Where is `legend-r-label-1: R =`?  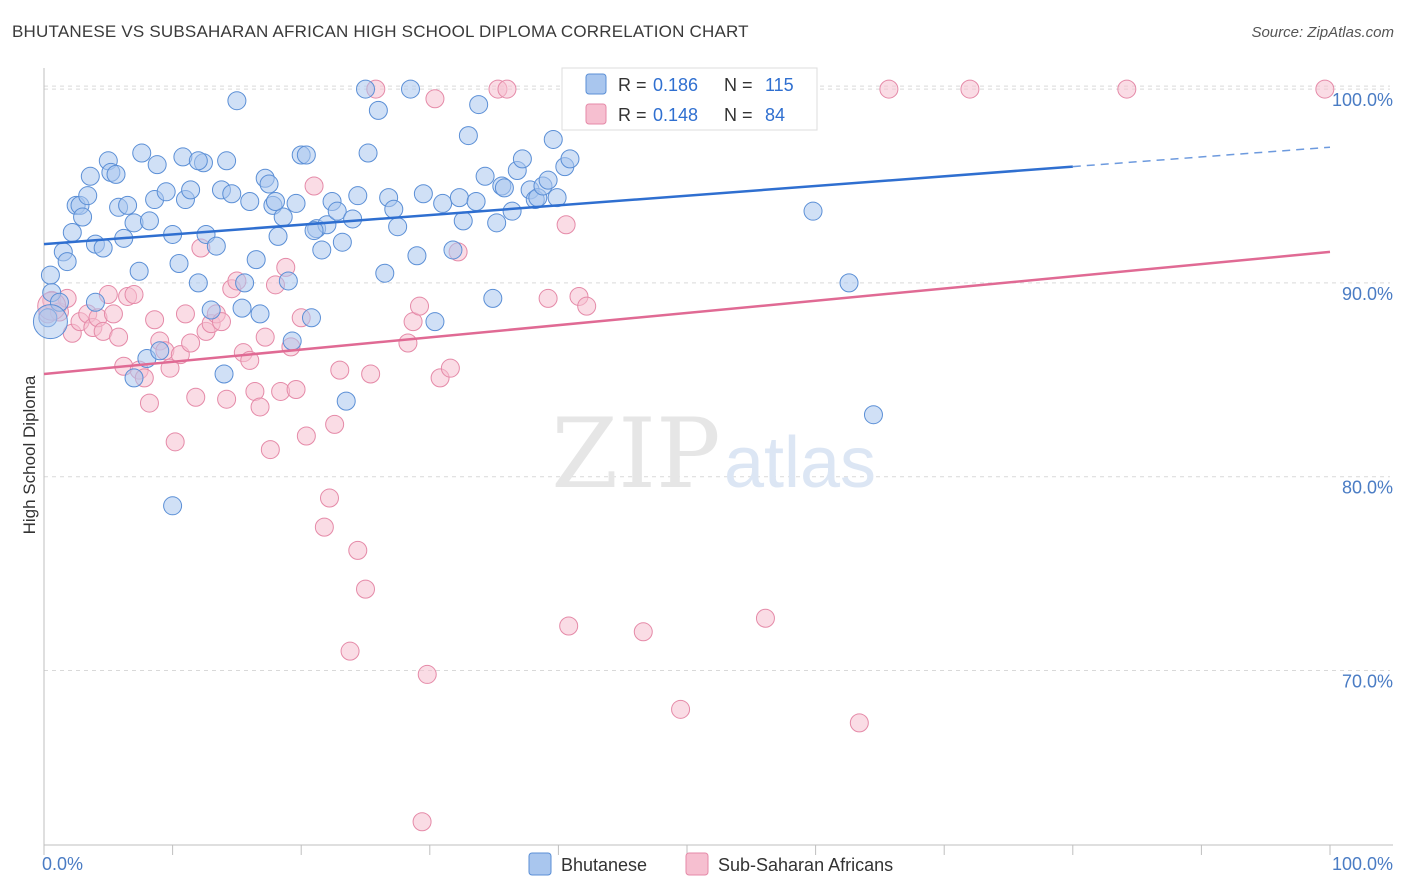 legend-r-label-1: R = is located at coordinates (632, 85).